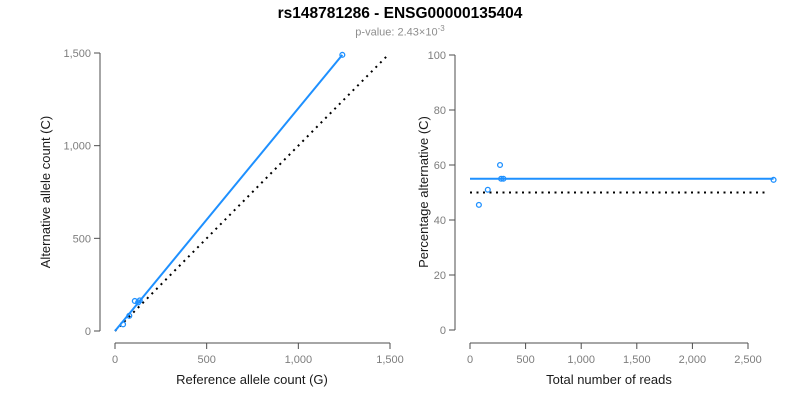 This screenshot has height=400, width=800. What do you see at coordinates (441, 28) in the screenshot?
I see `p-value-exponent: -3` at bounding box center [441, 28].